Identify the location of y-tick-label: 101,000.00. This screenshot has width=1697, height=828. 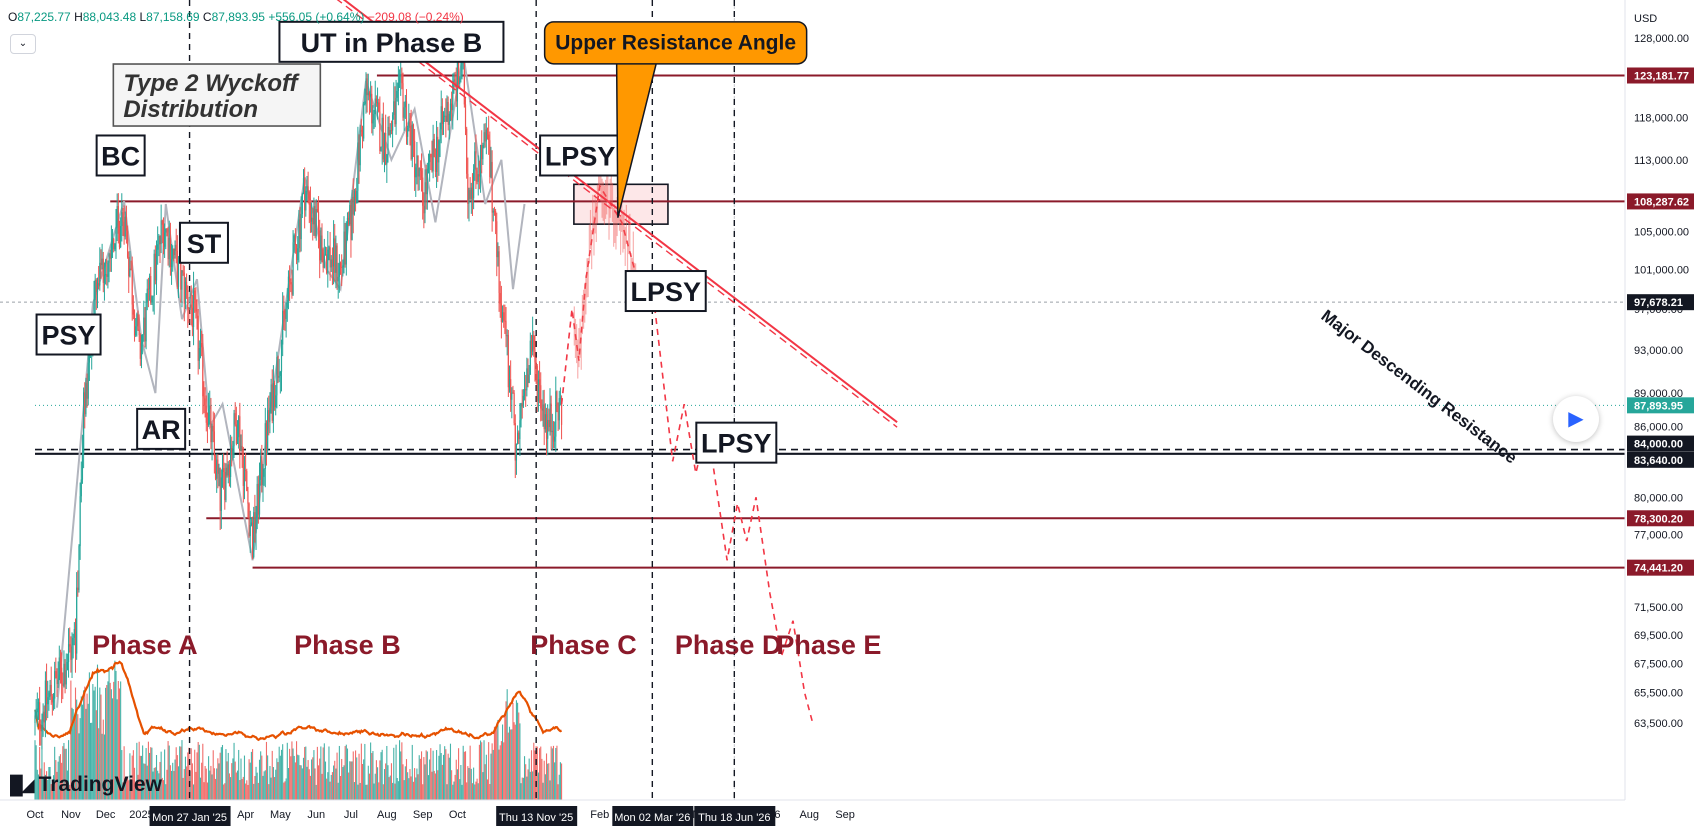
(1661, 271).